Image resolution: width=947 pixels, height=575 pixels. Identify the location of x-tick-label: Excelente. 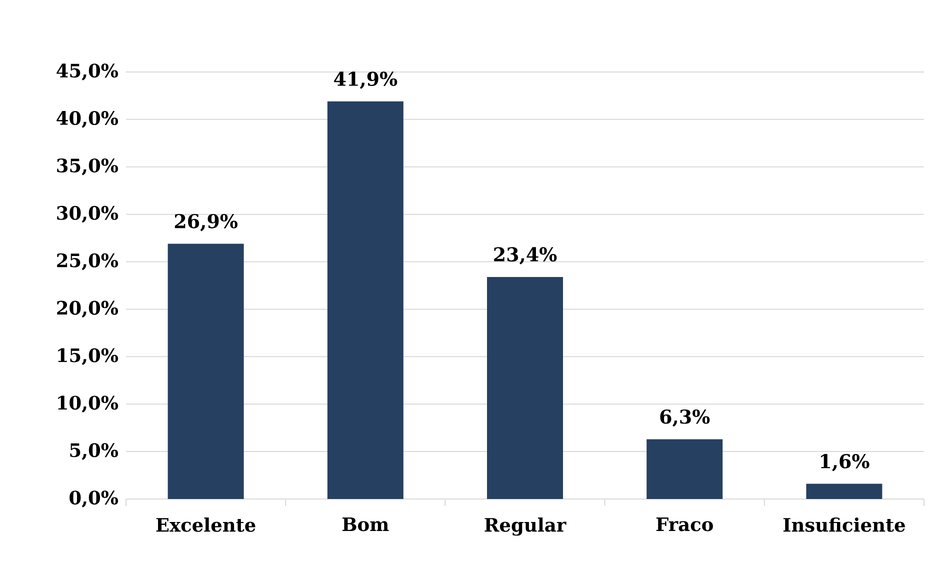
(206, 525).